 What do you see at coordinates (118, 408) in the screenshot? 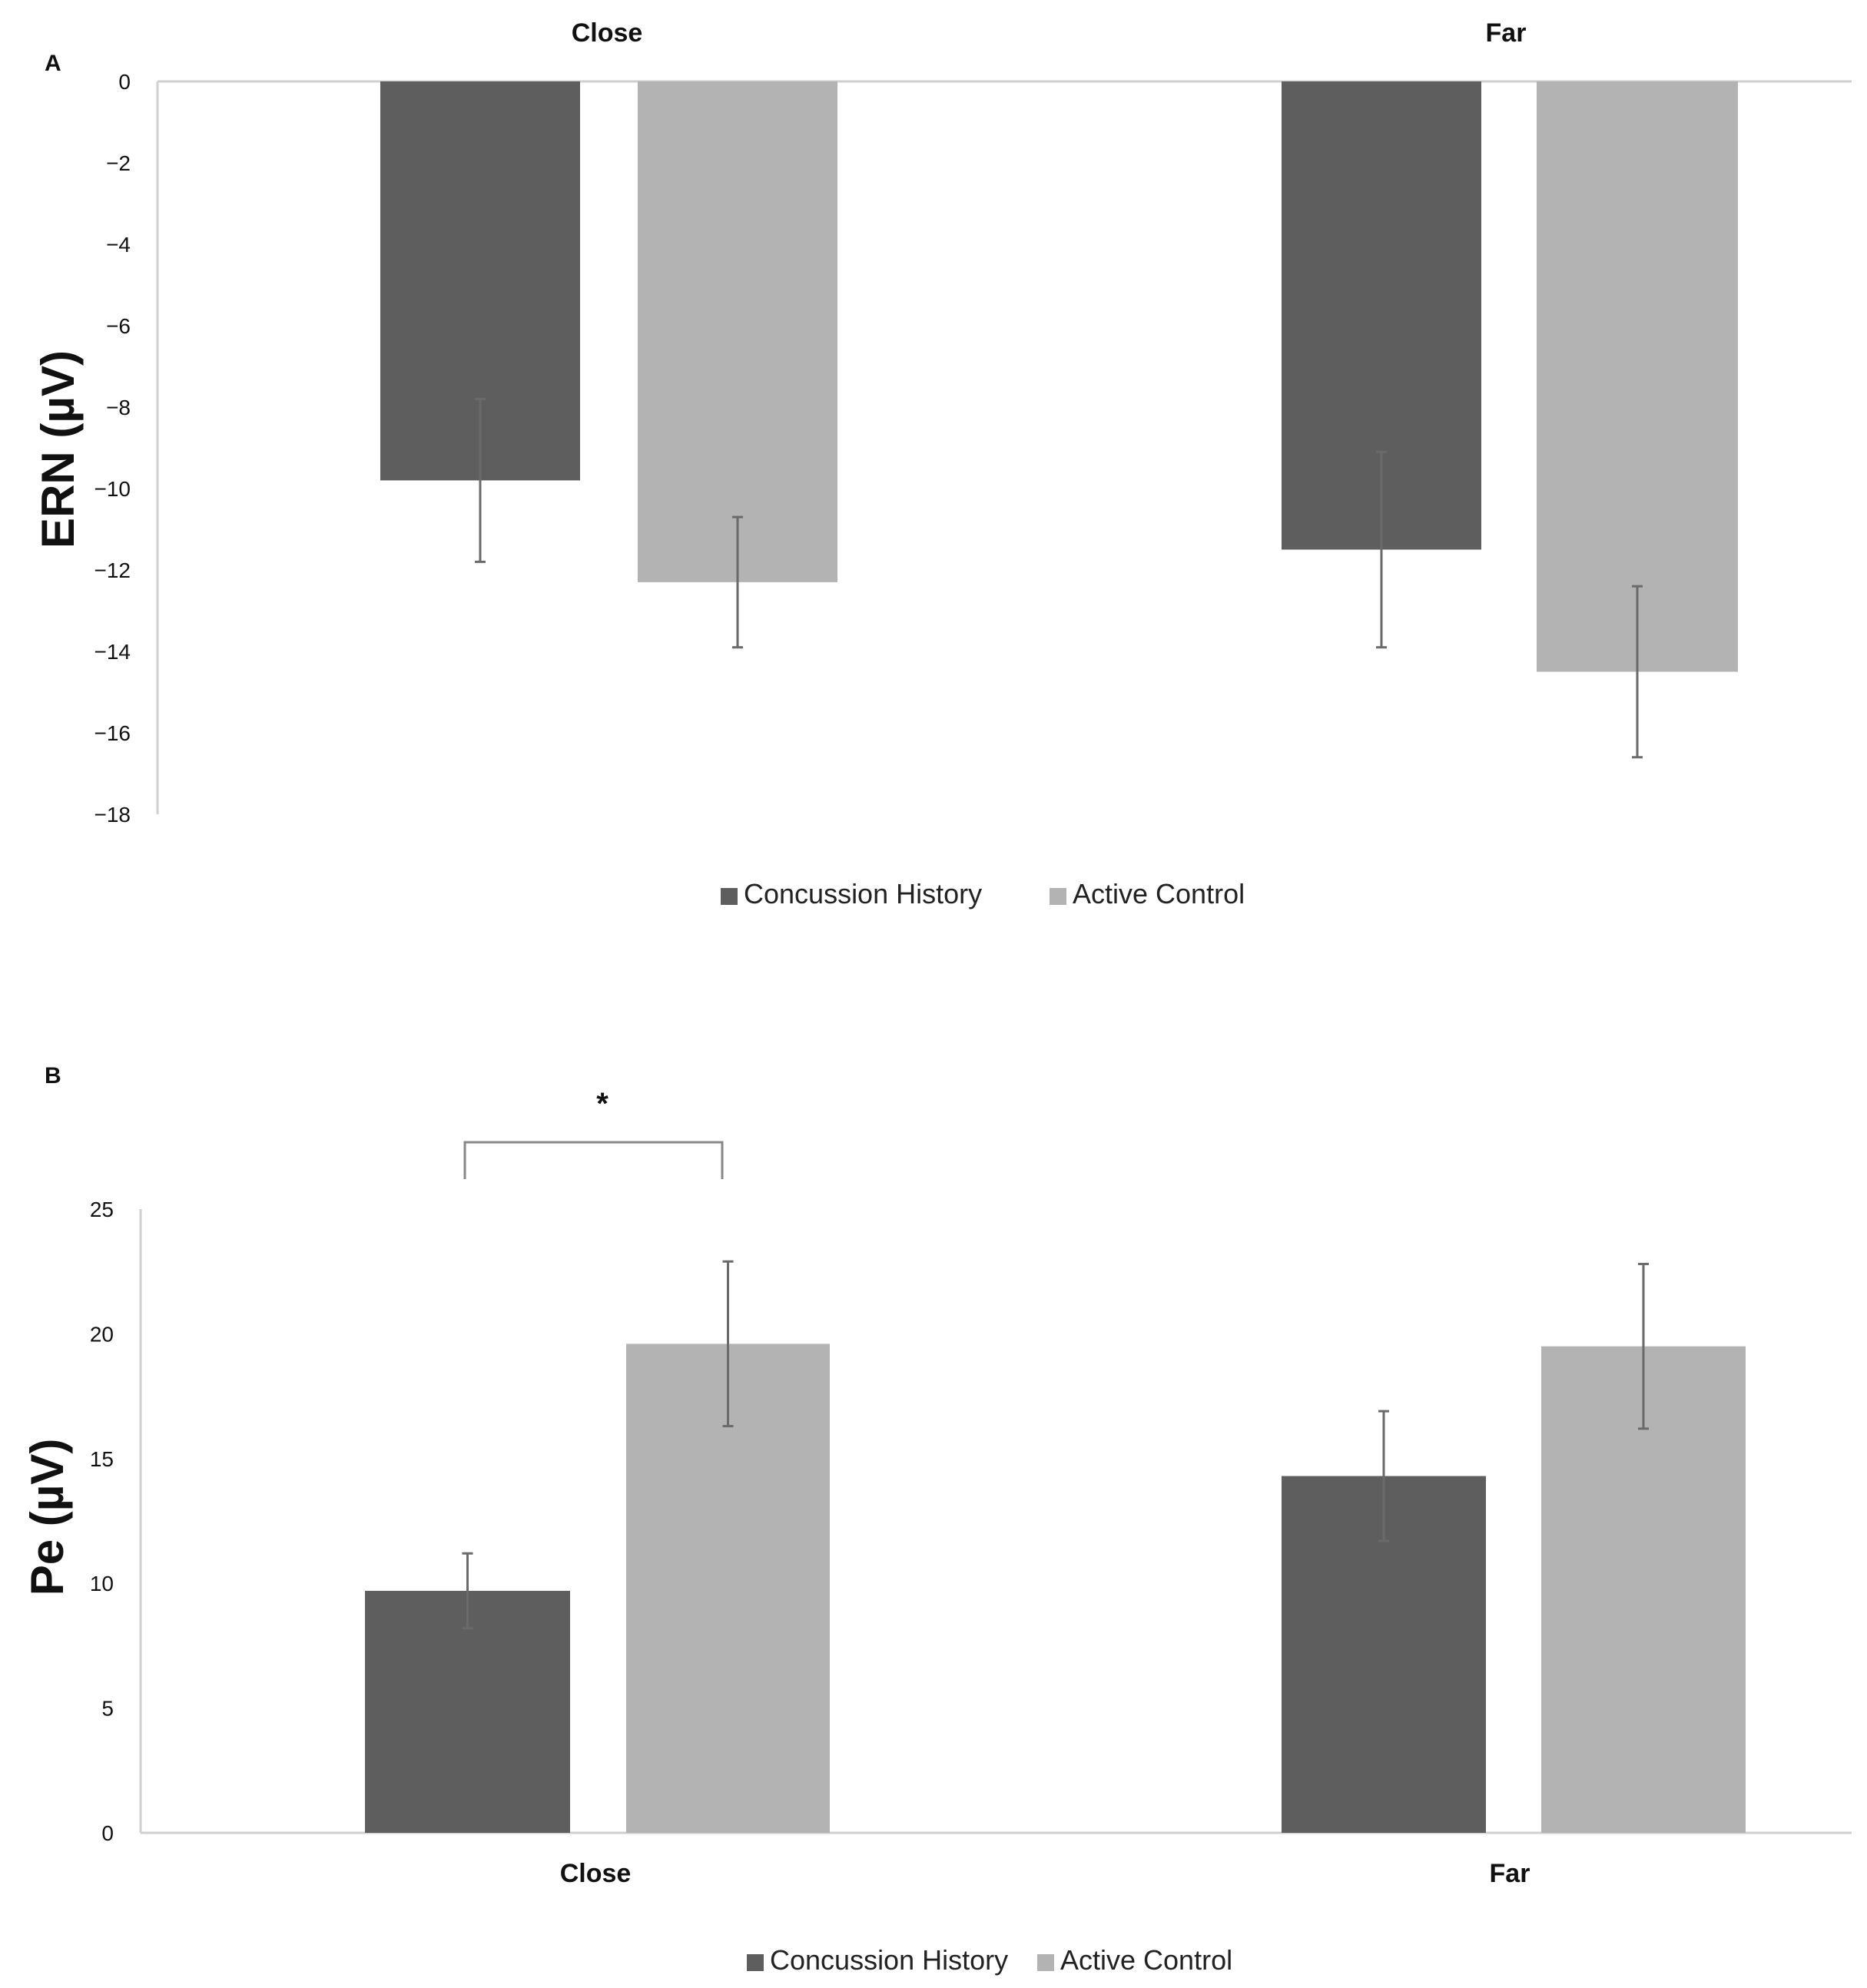
I see `y-tick-label: −8` at bounding box center [118, 408].